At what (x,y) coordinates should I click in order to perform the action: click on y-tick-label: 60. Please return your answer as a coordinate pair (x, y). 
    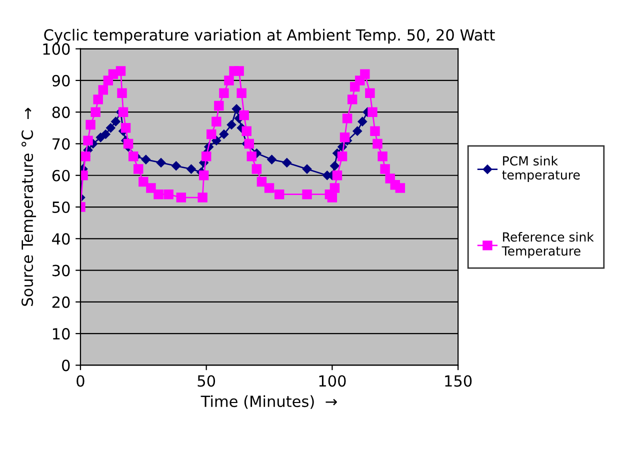
    Looking at the image, I should click on (61, 176).